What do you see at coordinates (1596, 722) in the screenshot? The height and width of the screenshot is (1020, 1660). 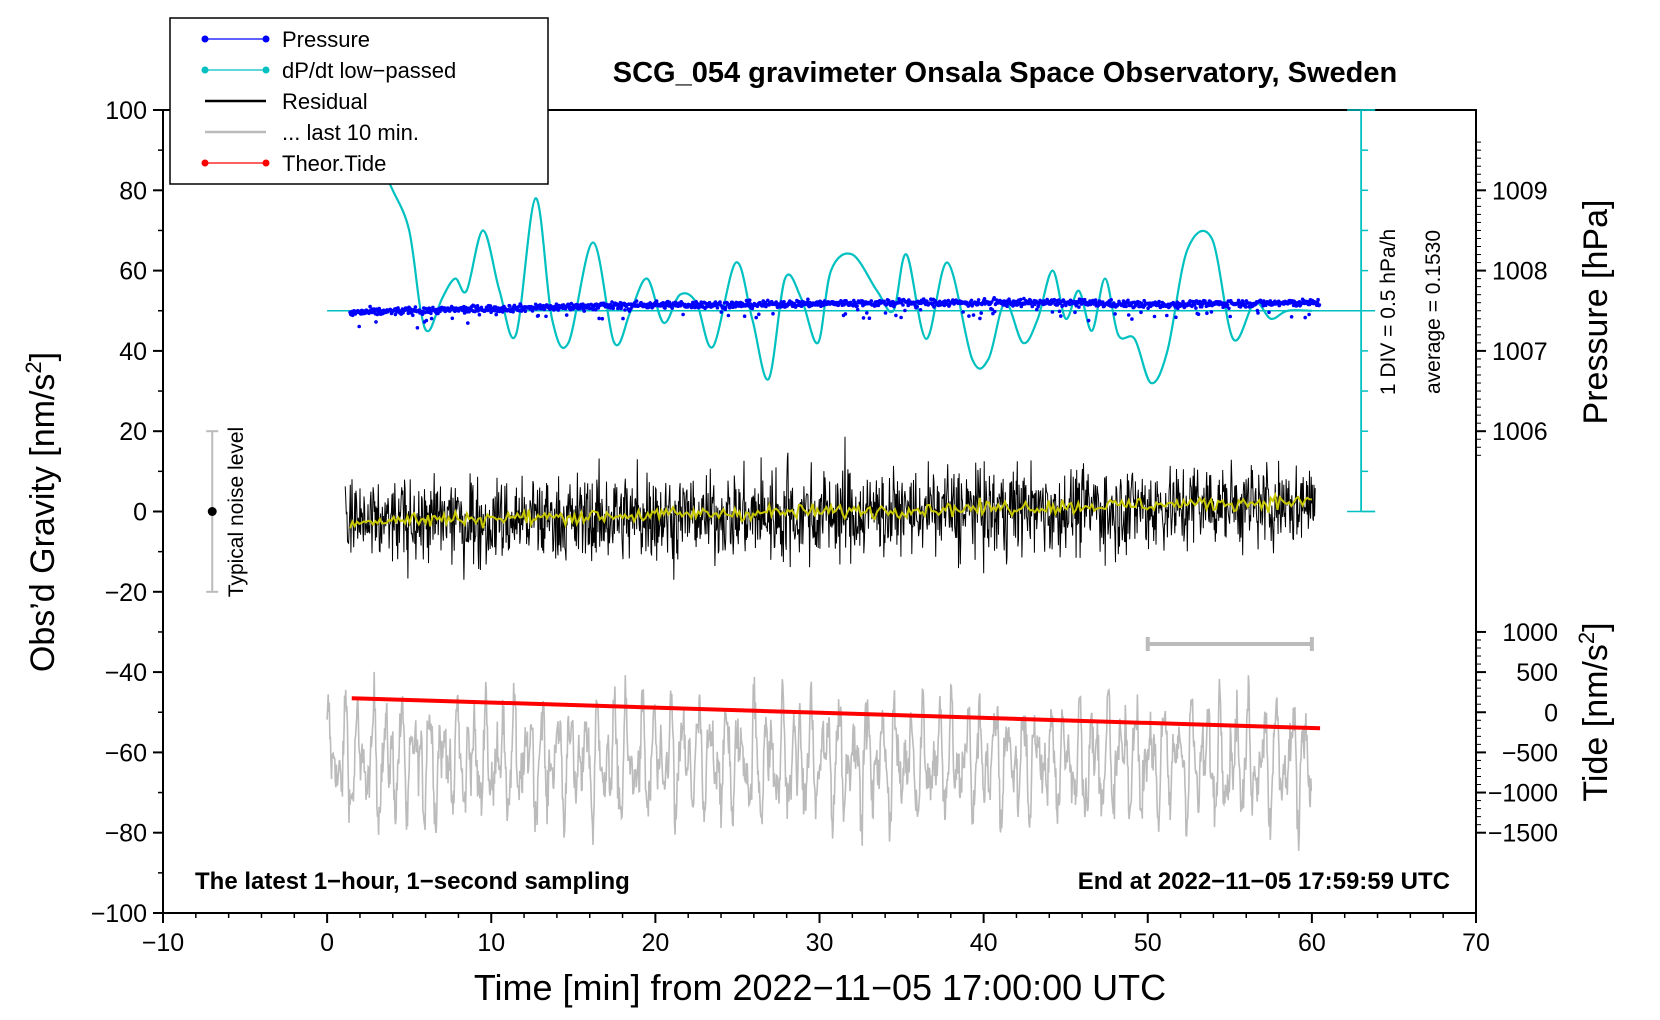 I see `tide-axis-label-main: Tide [nm/s` at bounding box center [1596, 722].